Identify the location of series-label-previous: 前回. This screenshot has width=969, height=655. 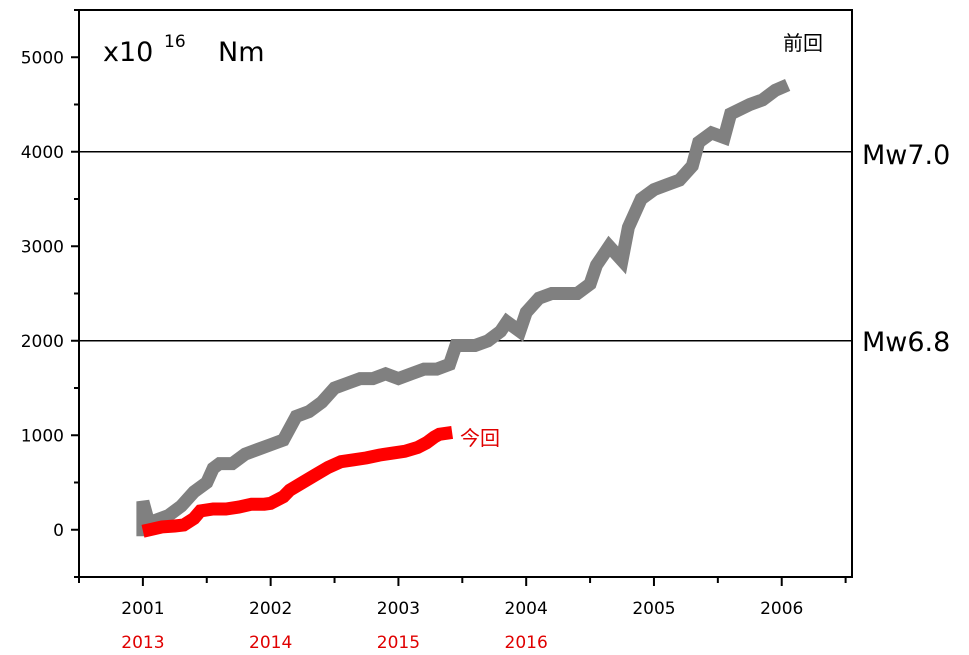
(803, 43).